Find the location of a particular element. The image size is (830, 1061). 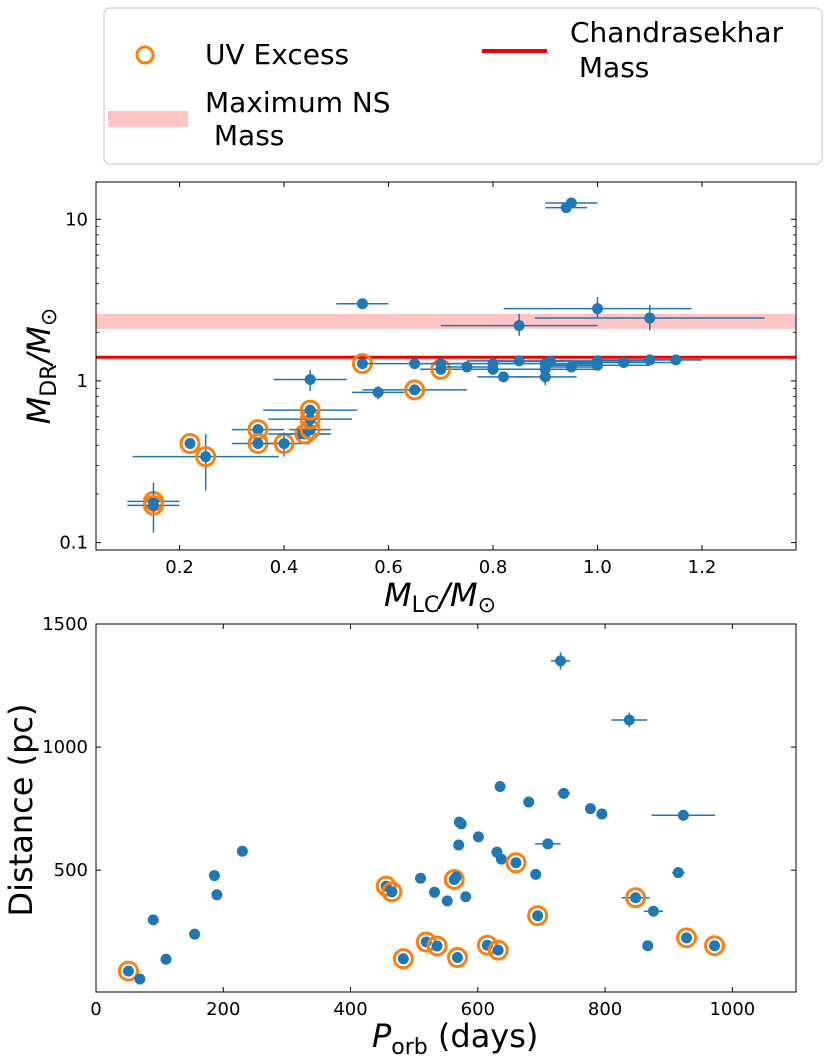

mass-y-axis-label: MDR/M⊙ is located at coordinates (41, 366).